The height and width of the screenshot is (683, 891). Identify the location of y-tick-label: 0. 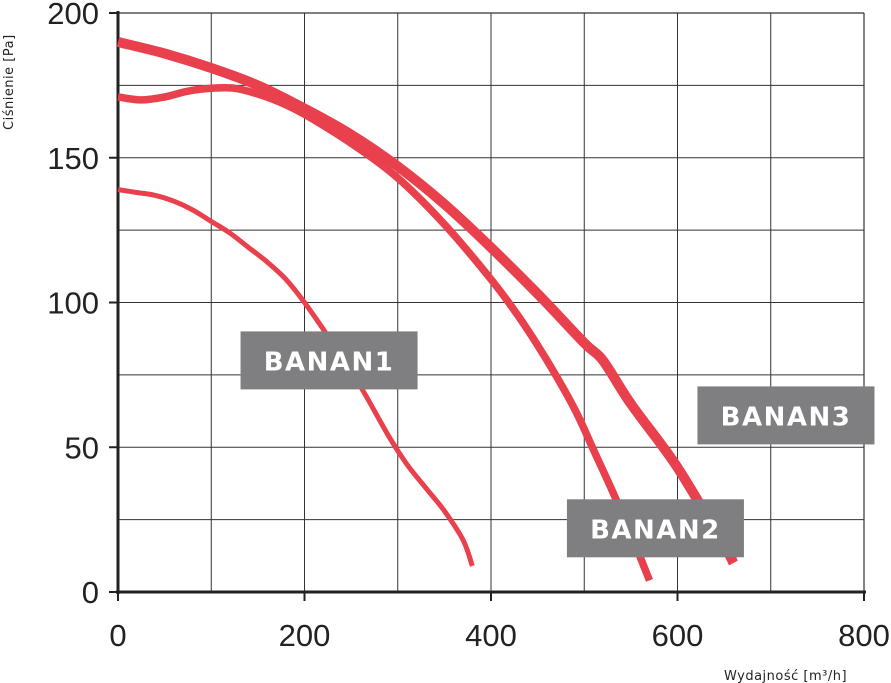
(90, 592).